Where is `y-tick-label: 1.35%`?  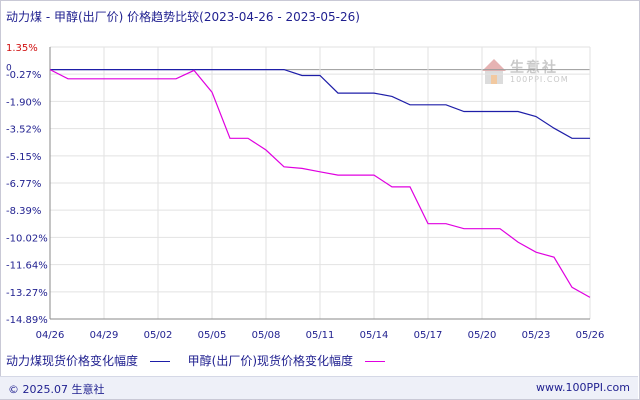 y-tick-label: 1.35% is located at coordinates (22, 48).